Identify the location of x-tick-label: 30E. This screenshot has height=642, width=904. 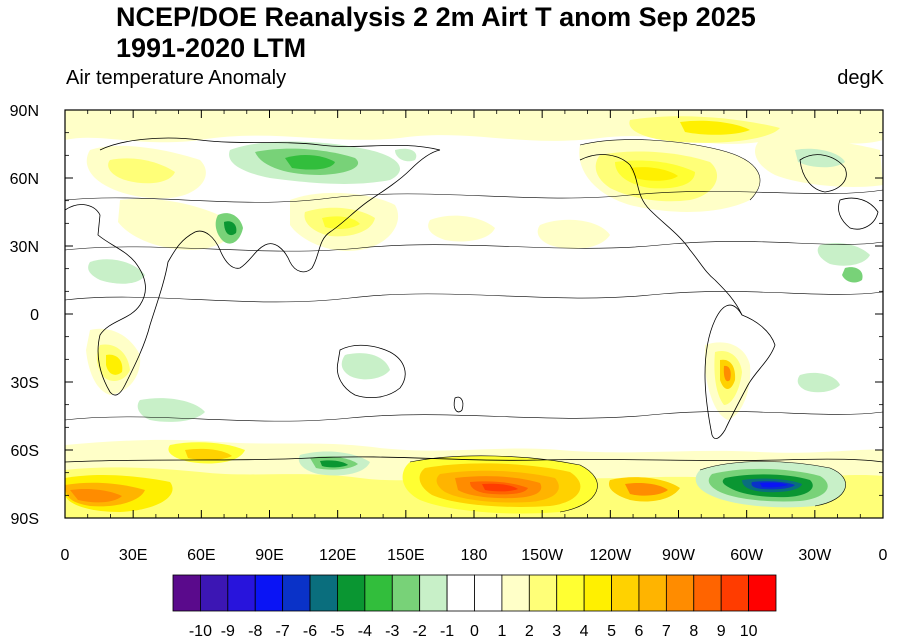
(133, 555).